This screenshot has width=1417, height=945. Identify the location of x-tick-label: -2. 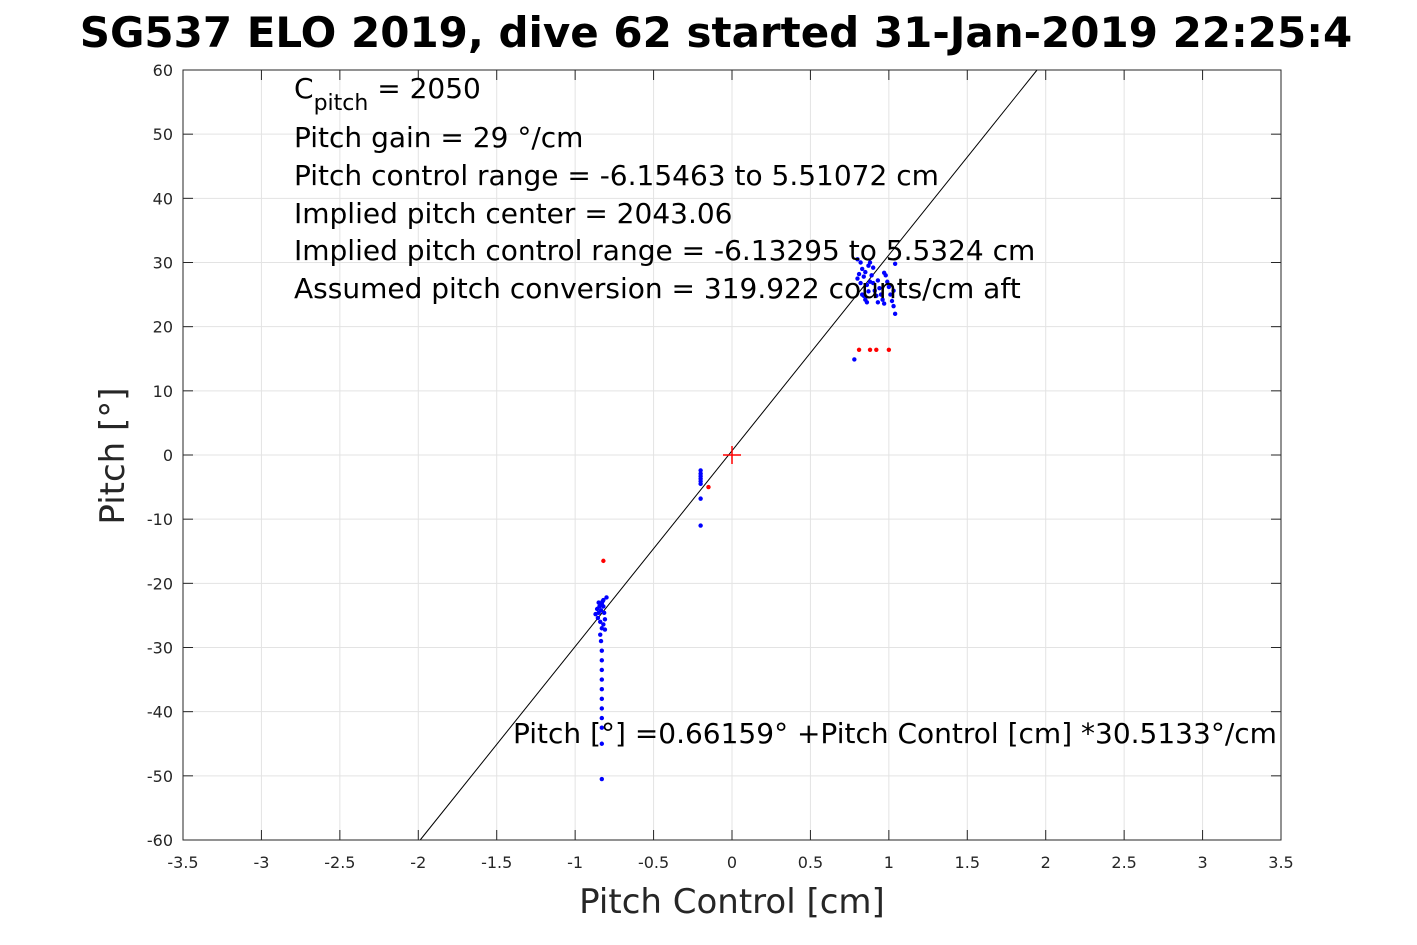
(418, 862).